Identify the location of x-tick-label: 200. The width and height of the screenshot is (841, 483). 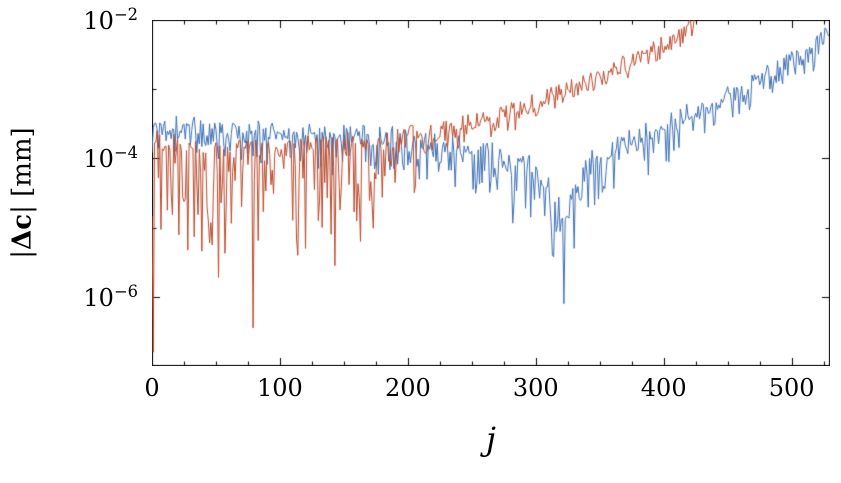
(407, 388).